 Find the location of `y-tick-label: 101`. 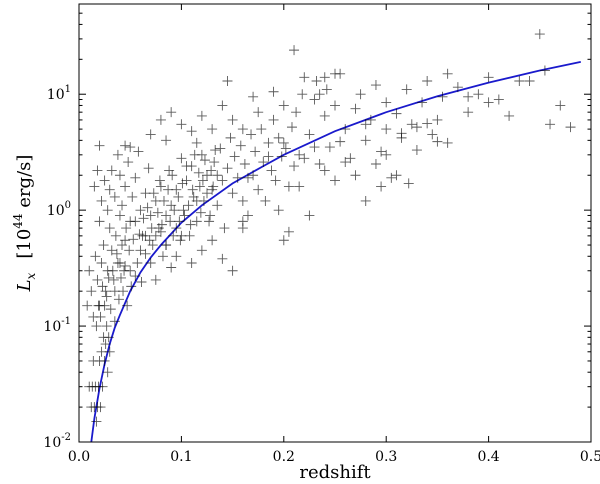

y-tick-label: 101 is located at coordinates (59, 93).